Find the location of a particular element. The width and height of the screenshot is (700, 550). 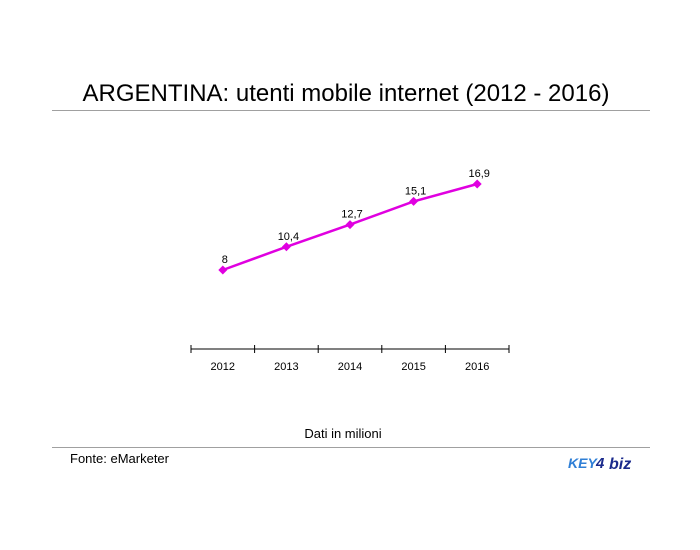

data-labels: 8 10,4 12,7 15,1 16,9 is located at coordinates (356, 217).